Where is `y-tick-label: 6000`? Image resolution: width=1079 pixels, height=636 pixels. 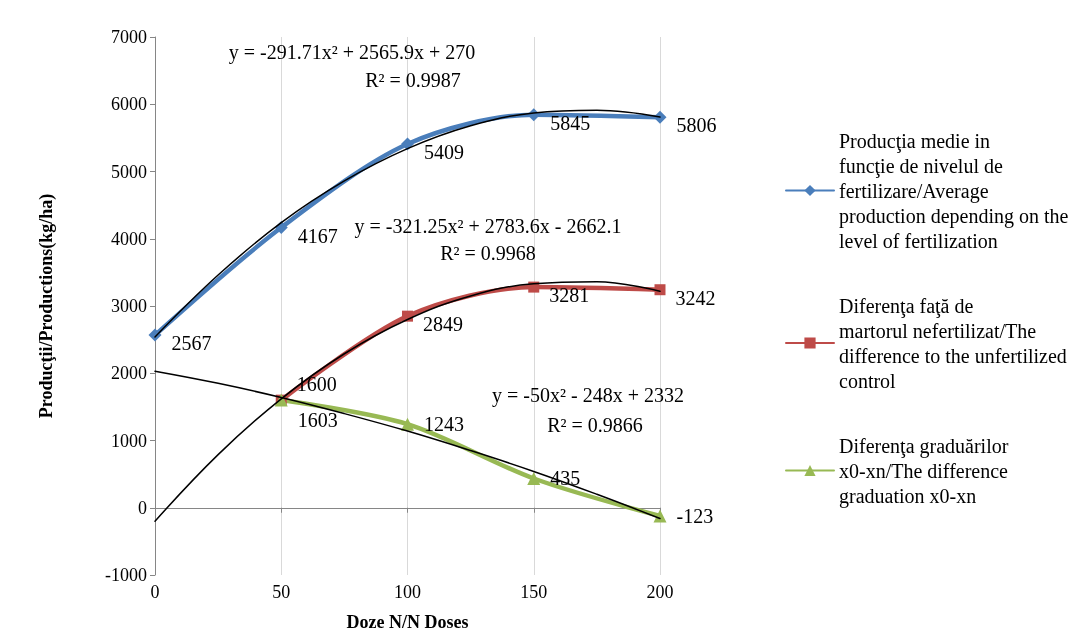
y-tick-label: 6000 is located at coordinates (129, 104).